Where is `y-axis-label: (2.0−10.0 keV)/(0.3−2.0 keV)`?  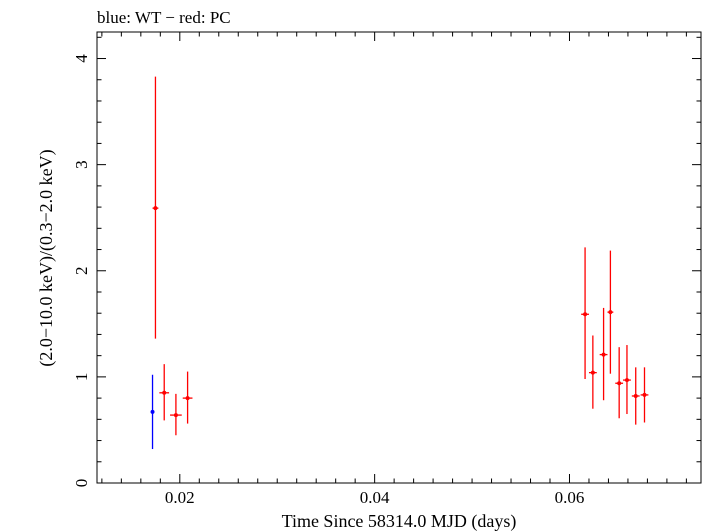
y-axis-label: (2.0−10.0 keV)/(0.3−2.0 keV) is located at coordinates (46, 257).